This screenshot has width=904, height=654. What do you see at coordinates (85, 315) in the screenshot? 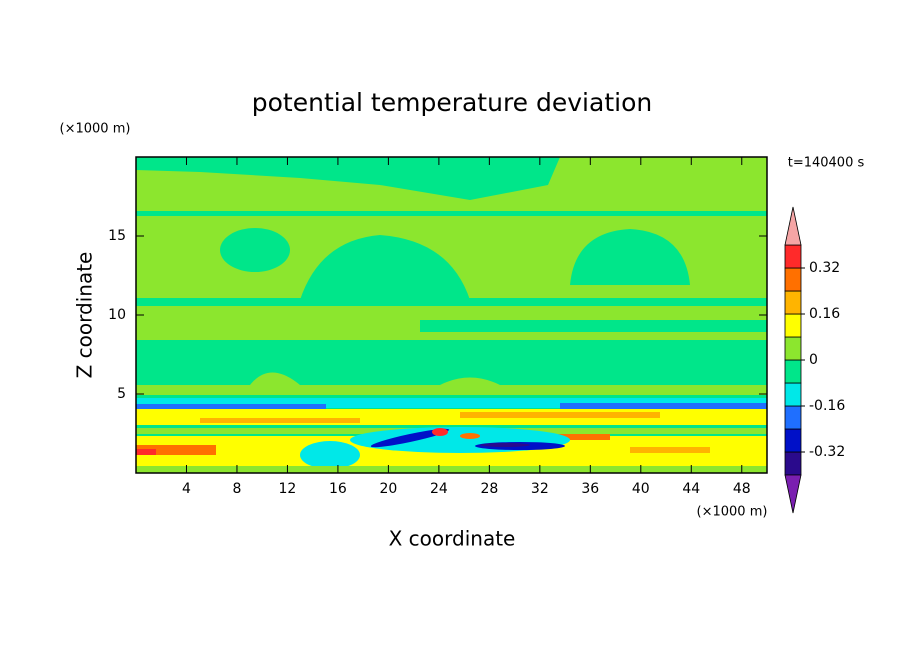
I see `y-axis-label: Z coordinate` at bounding box center [85, 315].